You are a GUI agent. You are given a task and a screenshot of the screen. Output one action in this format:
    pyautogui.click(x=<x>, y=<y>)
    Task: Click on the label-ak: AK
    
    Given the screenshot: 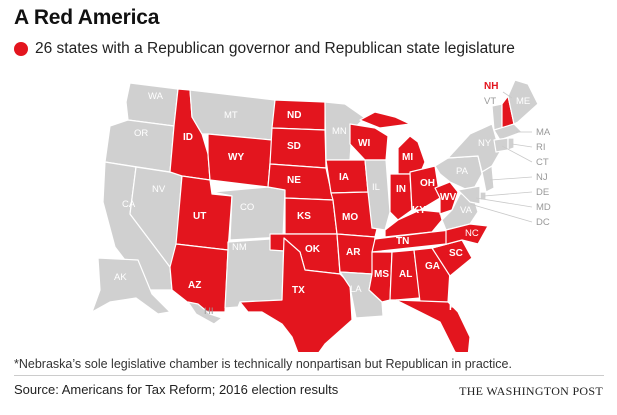 What is the action you would take?
    pyautogui.click(x=120, y=277)
    